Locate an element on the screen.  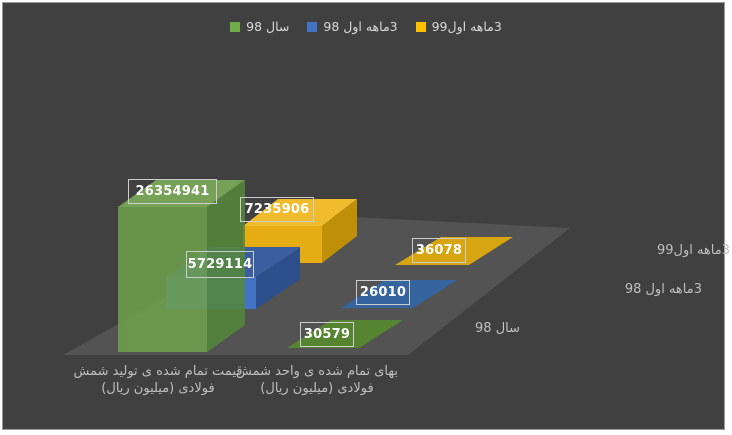
legend-label-3mah99: 3ماهه اول99 is located at coordinates (466, 26).